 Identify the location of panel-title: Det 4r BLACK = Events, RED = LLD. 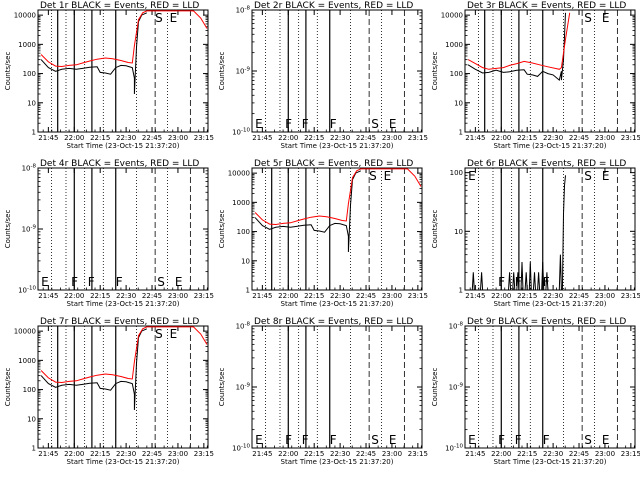
(119, 164).